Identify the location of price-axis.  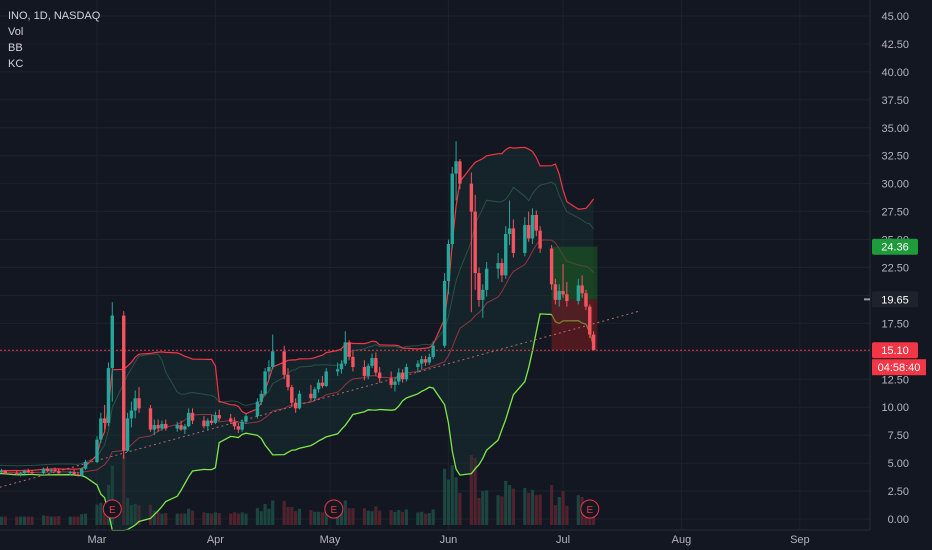
(901, 275).